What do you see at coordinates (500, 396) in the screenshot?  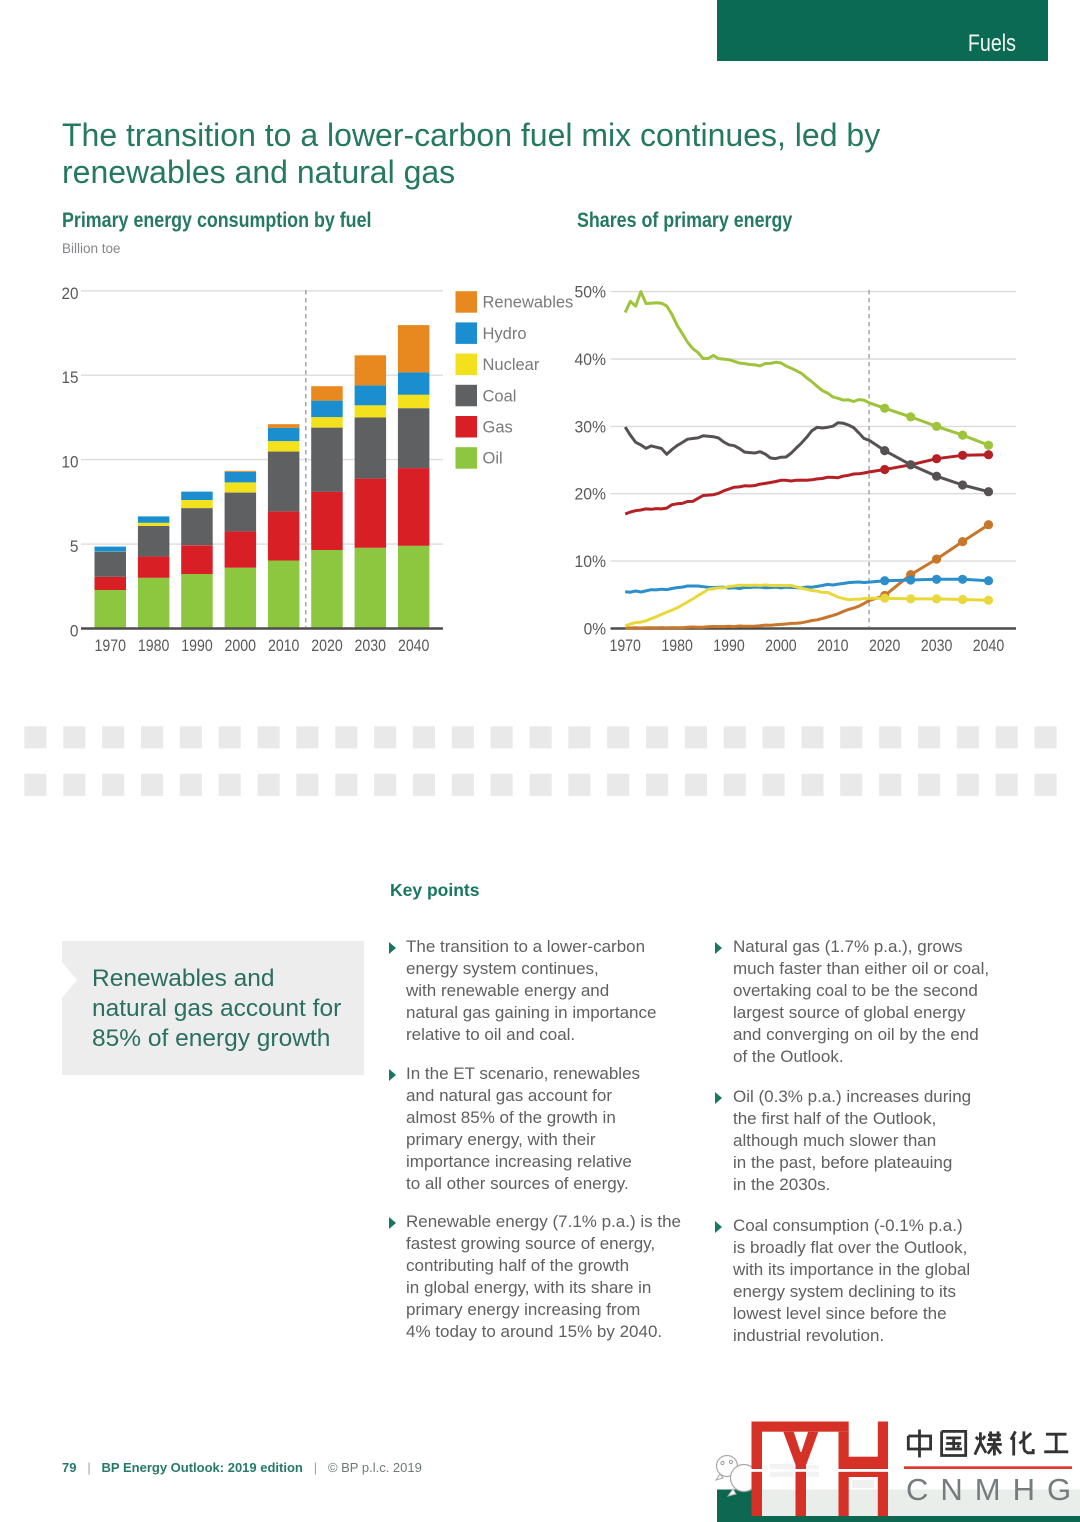 I see `svg-text: Coal` at bounding box center [500, 396].